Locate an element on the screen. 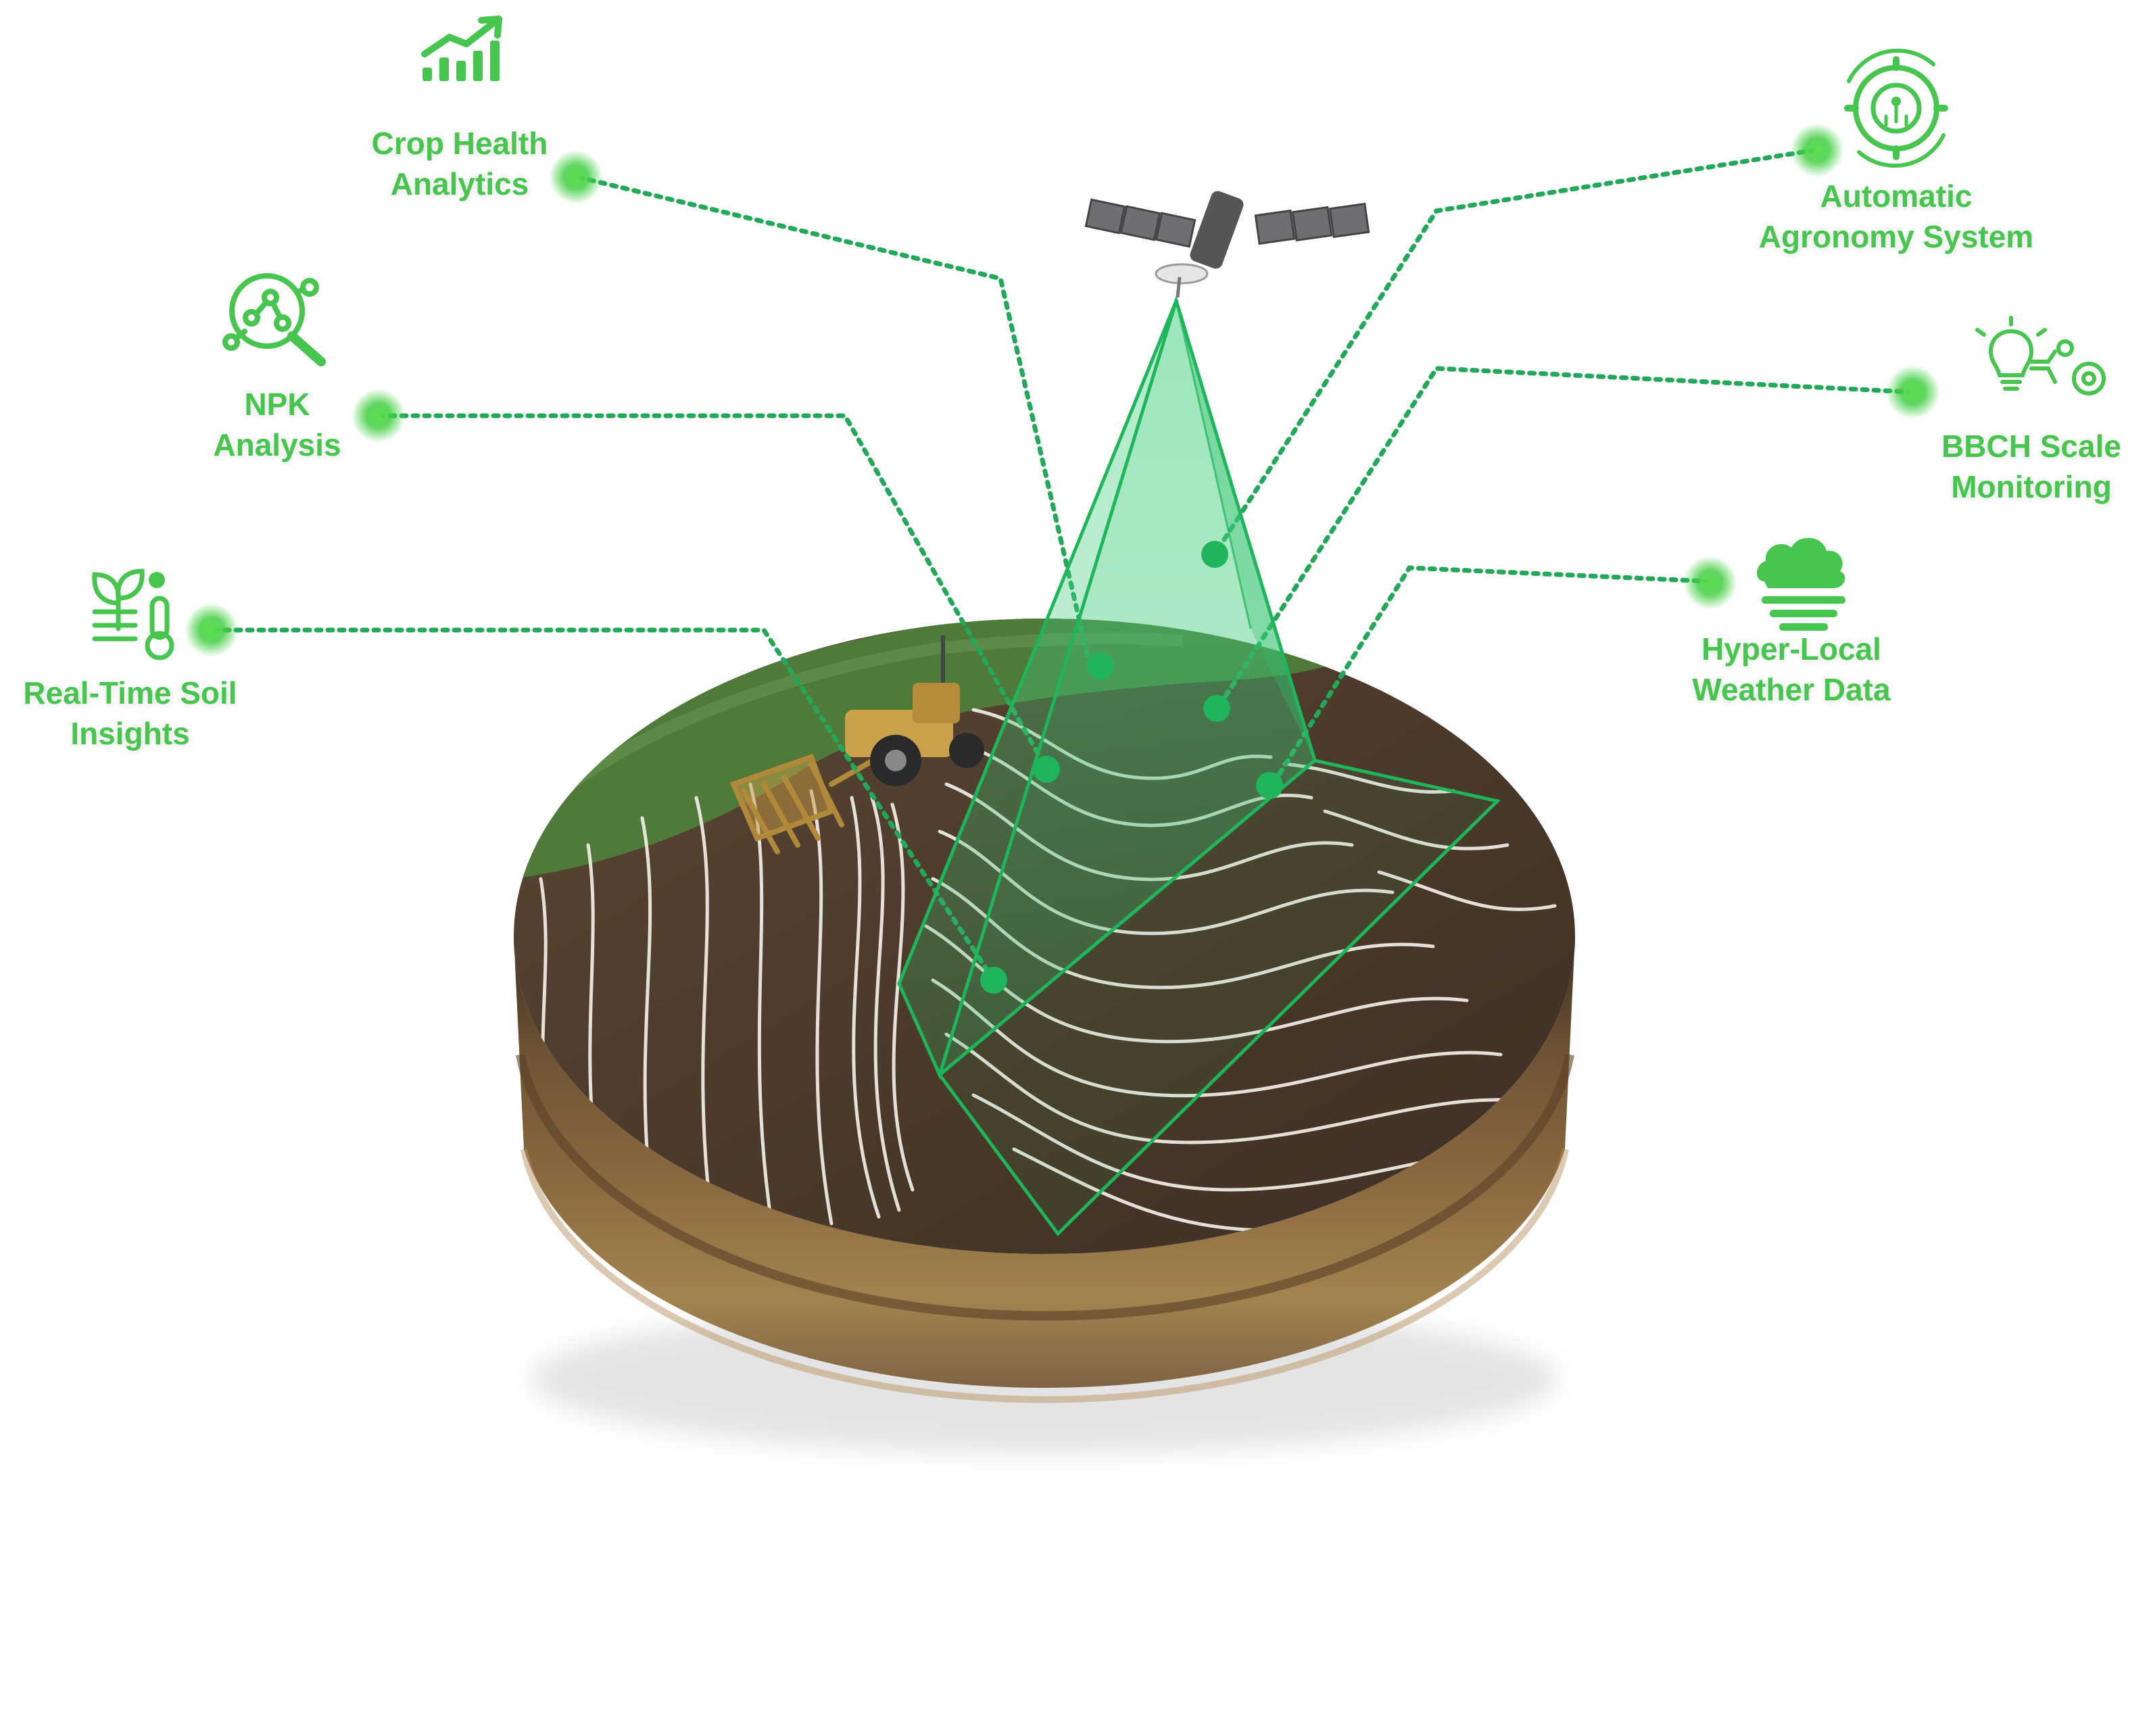 This screenshot has height=1736, width=2151. feature-label-line: NPK is located at coordinates (277, 404).